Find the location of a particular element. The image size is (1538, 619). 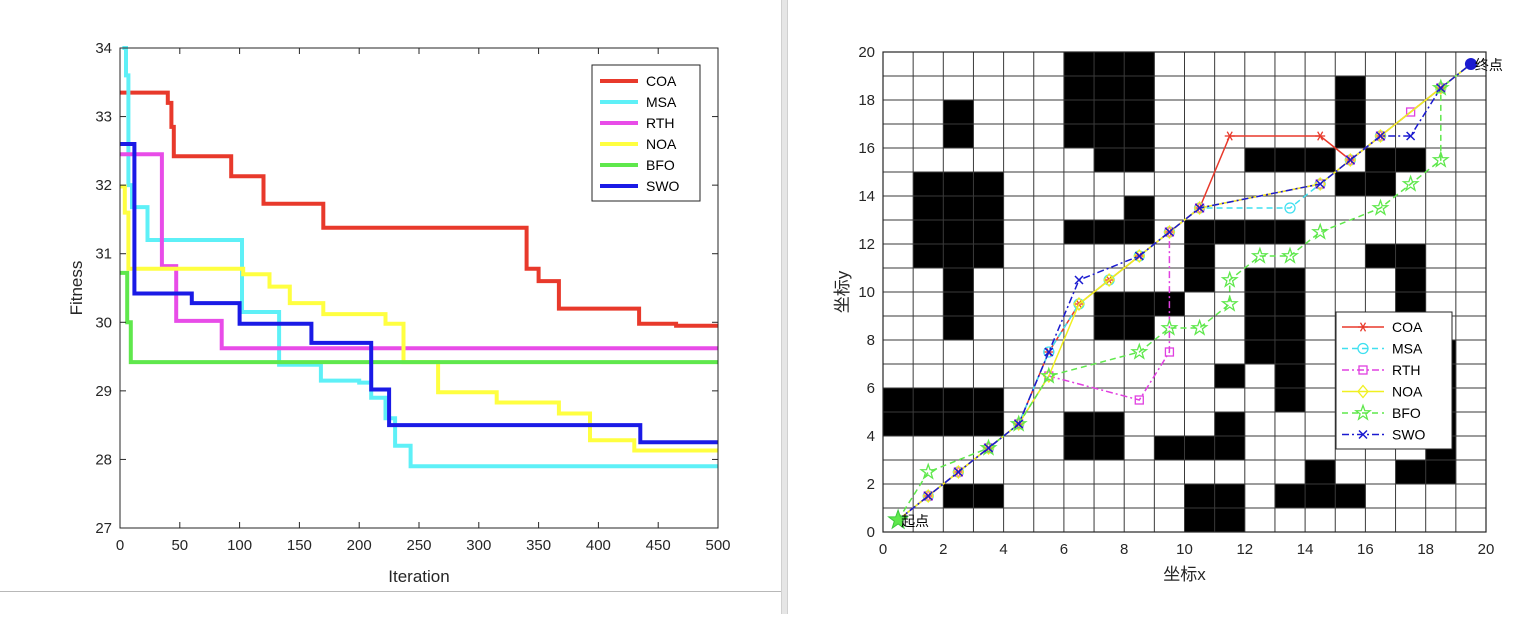

y-tick-label: 2 is located at coordinates (871, 484).